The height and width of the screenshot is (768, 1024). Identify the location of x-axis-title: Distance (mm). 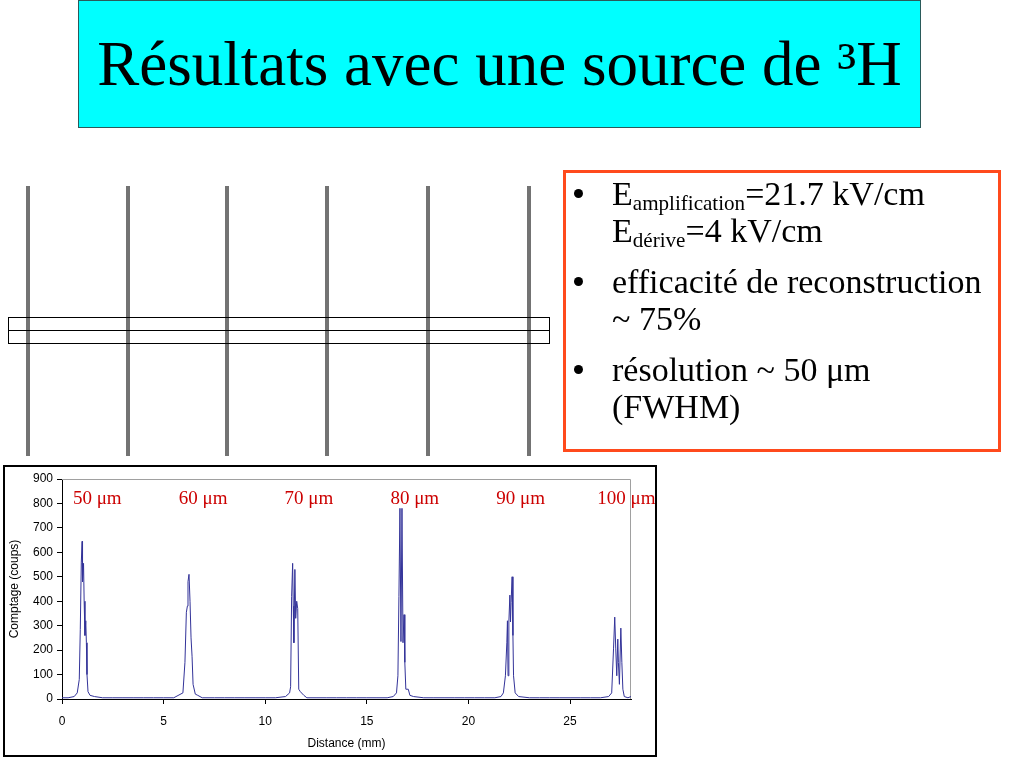
(346, 743).